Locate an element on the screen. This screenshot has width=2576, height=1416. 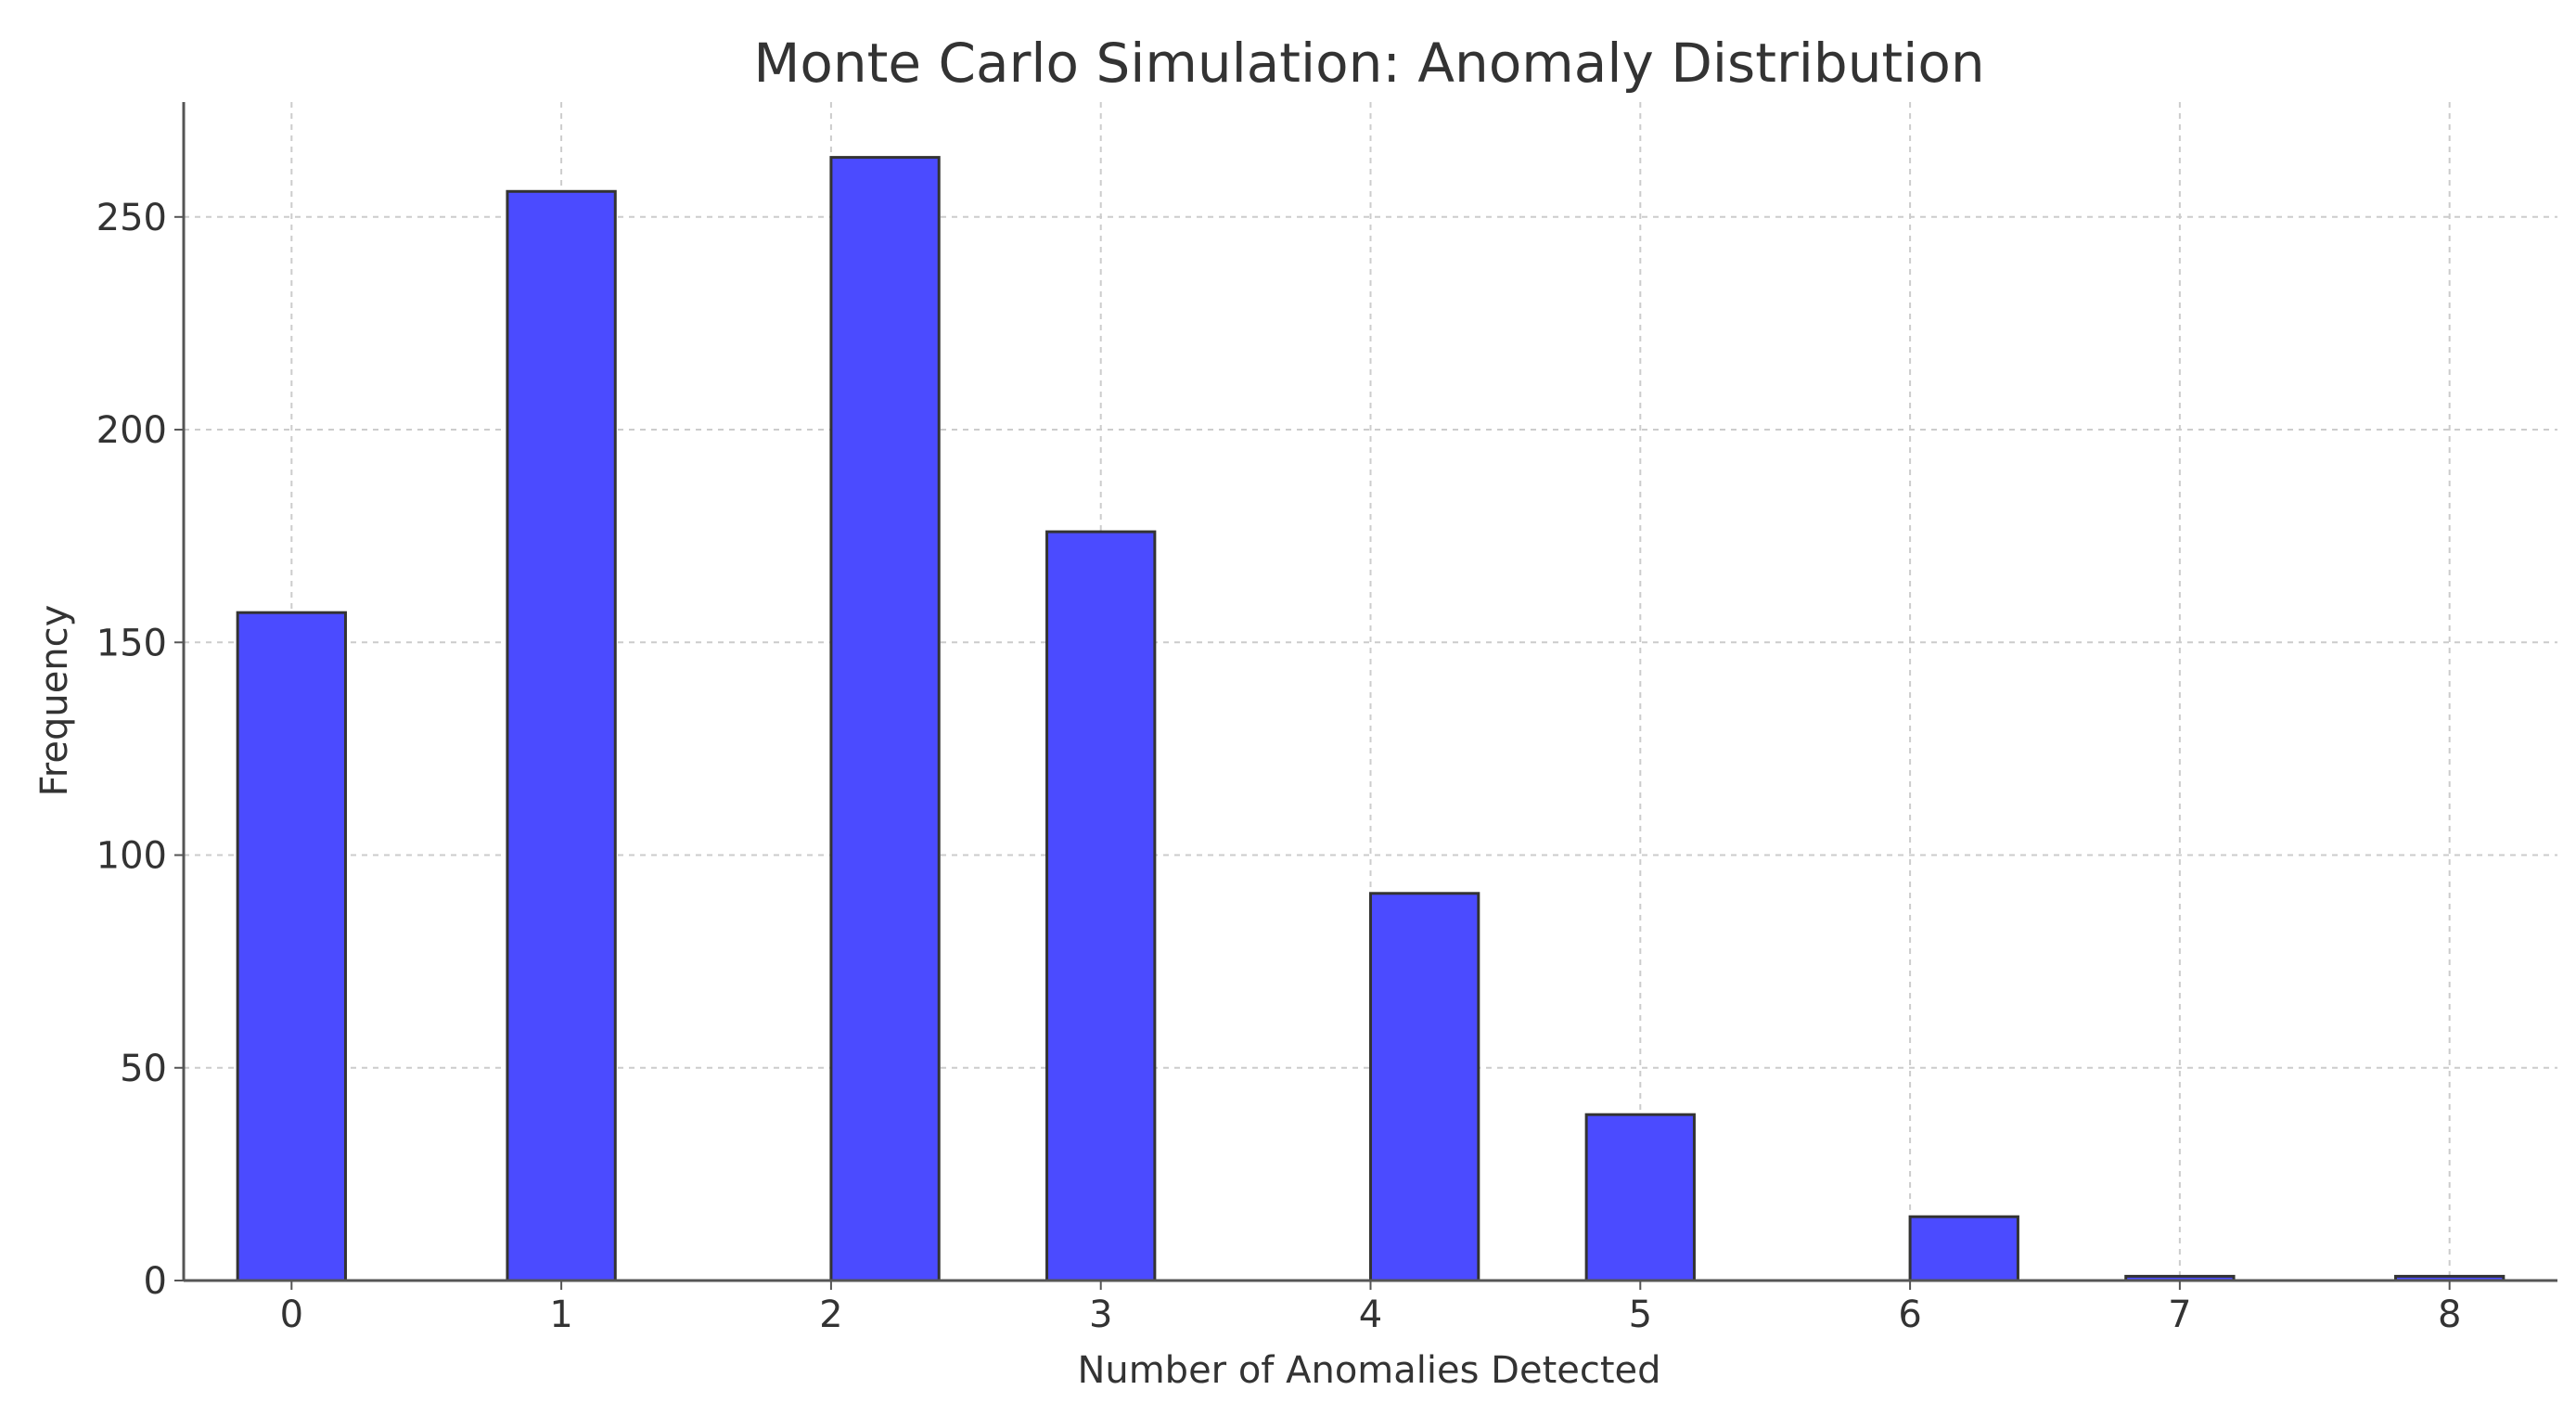
x-tick-label: 4 is located at coordinates (1370, 1315).